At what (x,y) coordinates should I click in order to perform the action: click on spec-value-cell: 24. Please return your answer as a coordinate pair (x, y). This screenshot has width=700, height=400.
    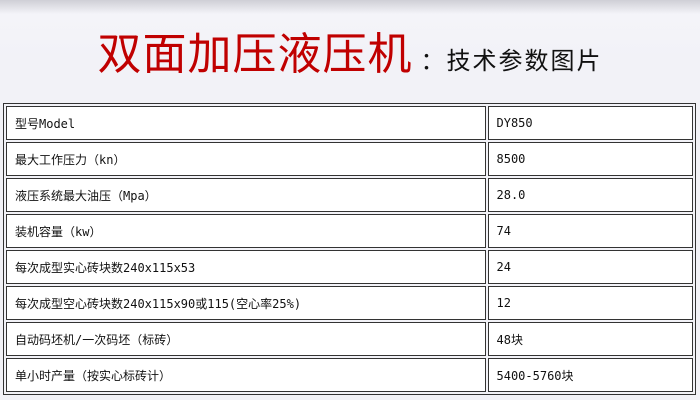
    Looking at the image, I should click on (590, 267).